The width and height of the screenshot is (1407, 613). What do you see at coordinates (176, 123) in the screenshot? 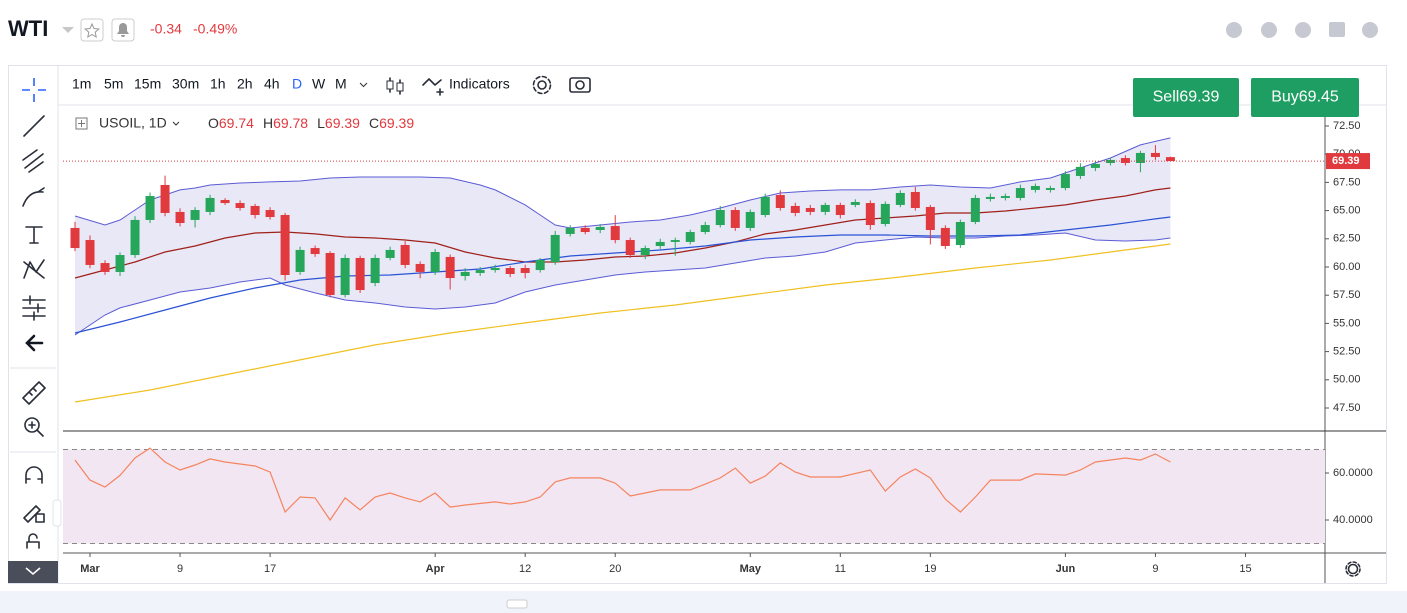
I see `legend-caret` at bounding box center [176, 123].